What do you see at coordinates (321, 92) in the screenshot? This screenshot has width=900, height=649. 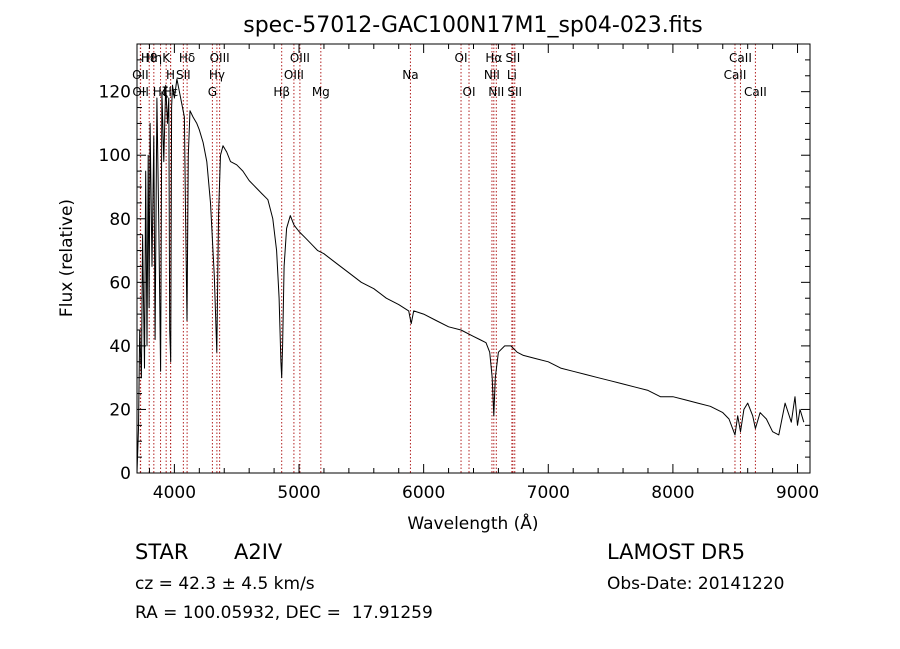 I see `line-label-Mg: Mg` at bounding box center [321, 92].